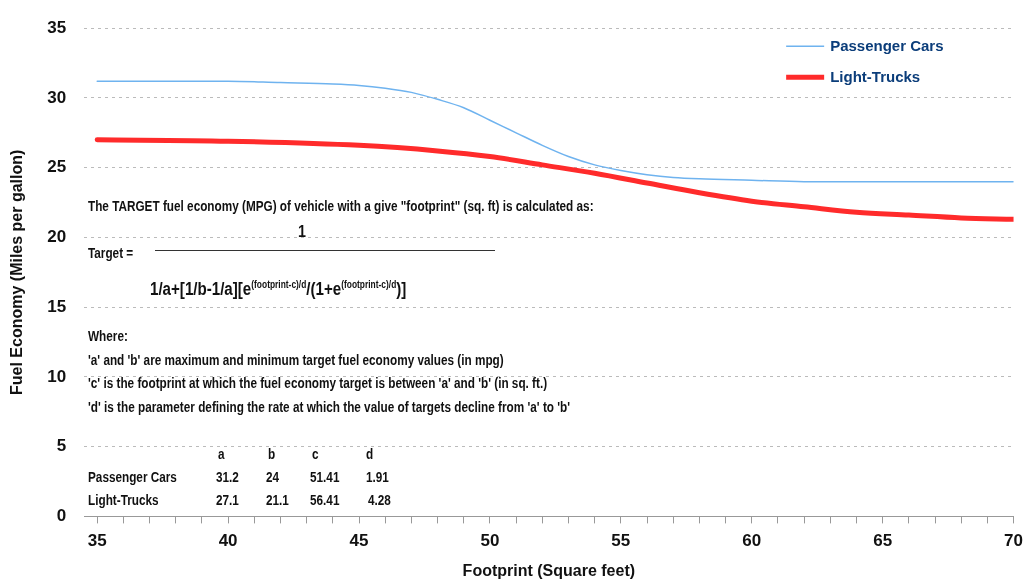 This screenshot has width=1031, height=587. I want to click on x-axis-title: Footprint (Square feet), so click(549, 570).